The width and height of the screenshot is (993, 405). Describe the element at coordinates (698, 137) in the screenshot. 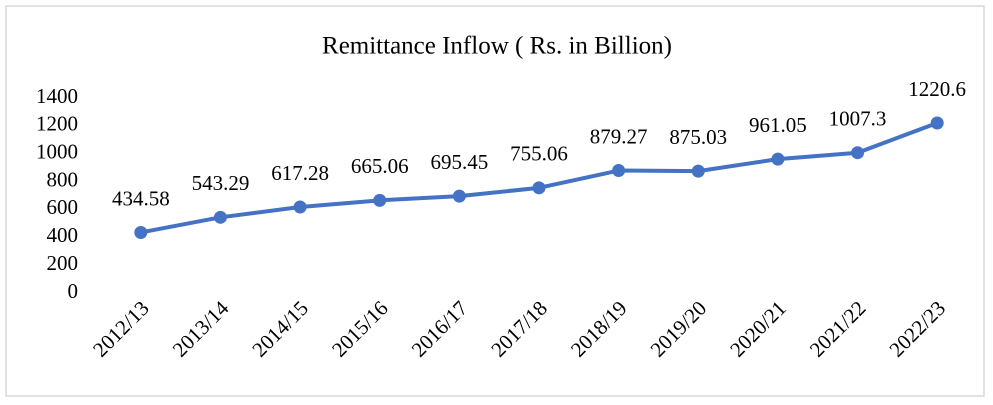

I see `data-label: 875.03` at that location.